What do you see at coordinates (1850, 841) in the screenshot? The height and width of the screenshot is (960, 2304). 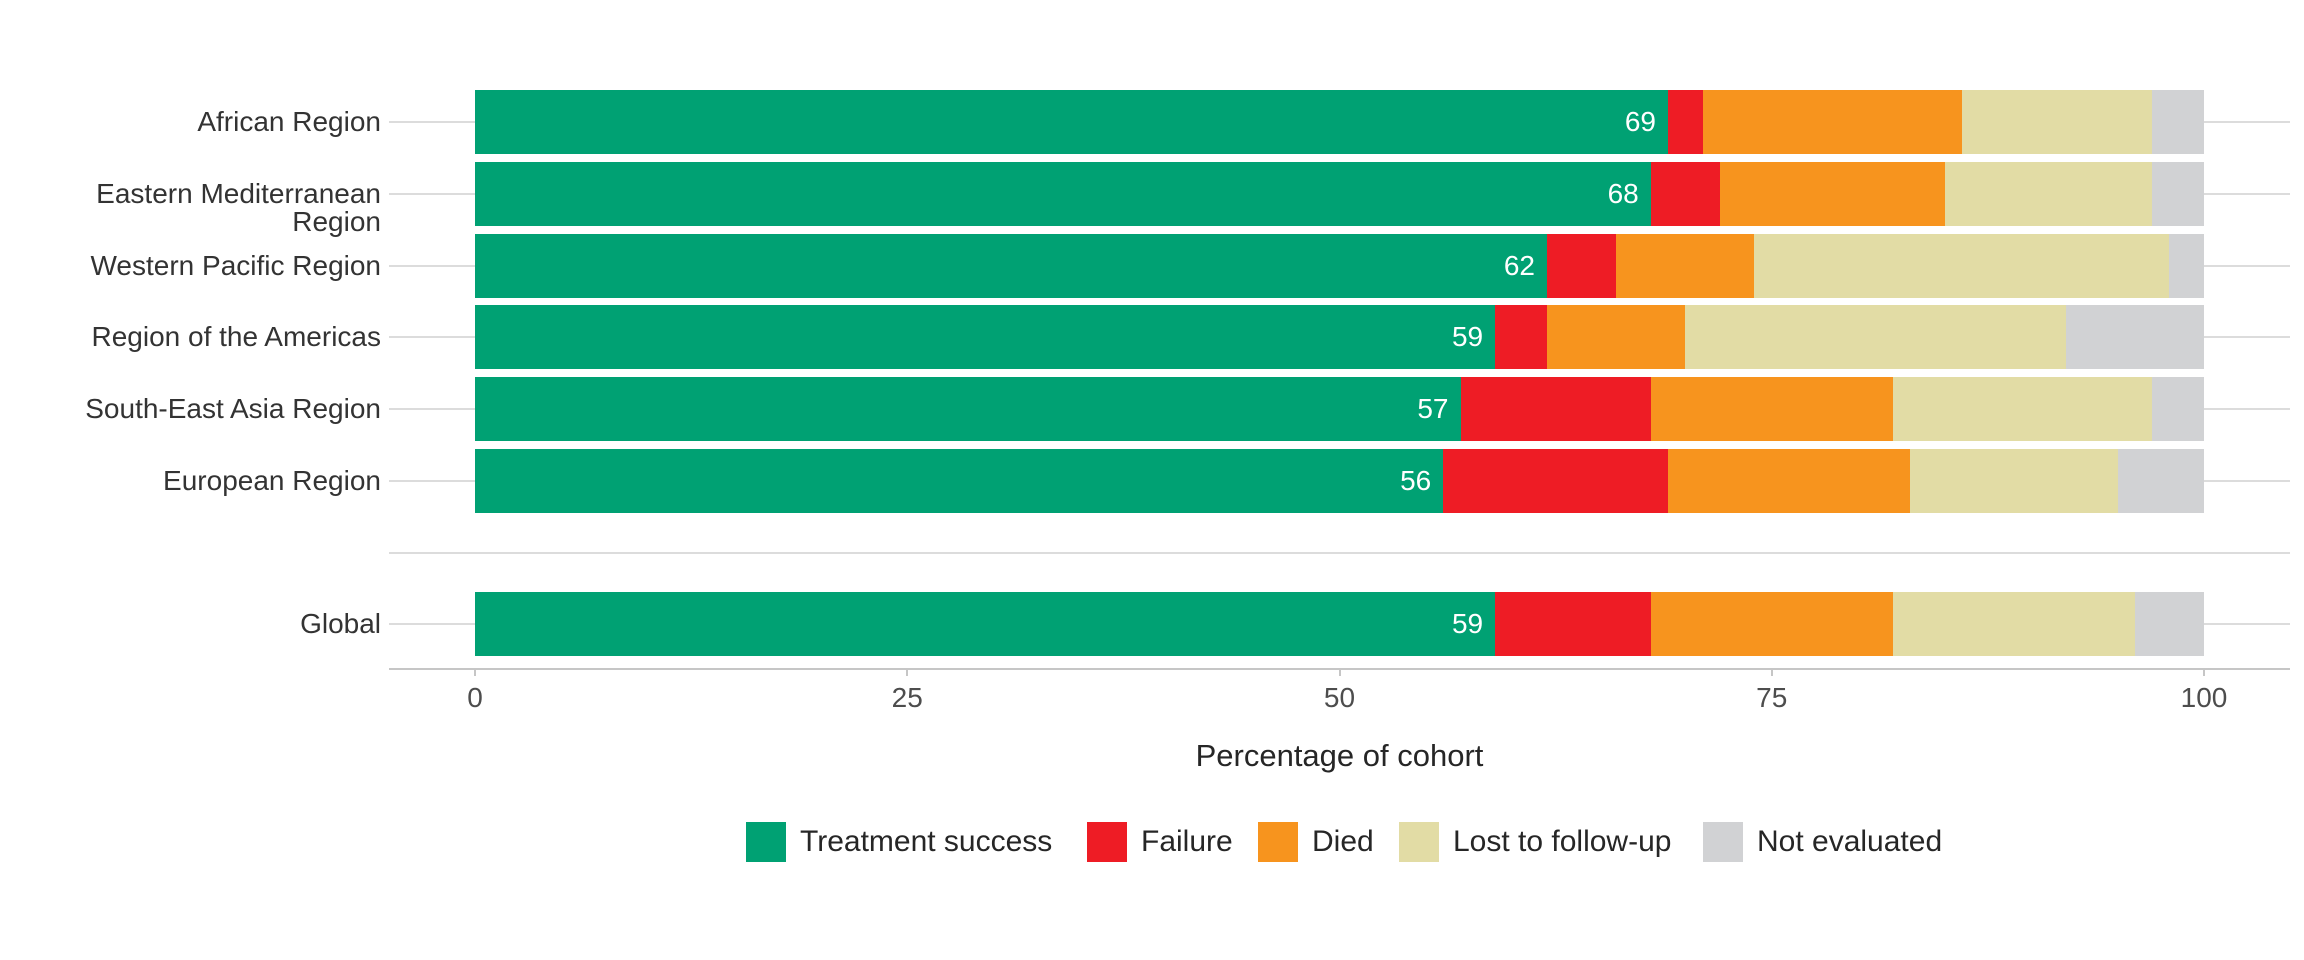 I see `legend-label: Not evaluated` at bounding box center [1850, 841].